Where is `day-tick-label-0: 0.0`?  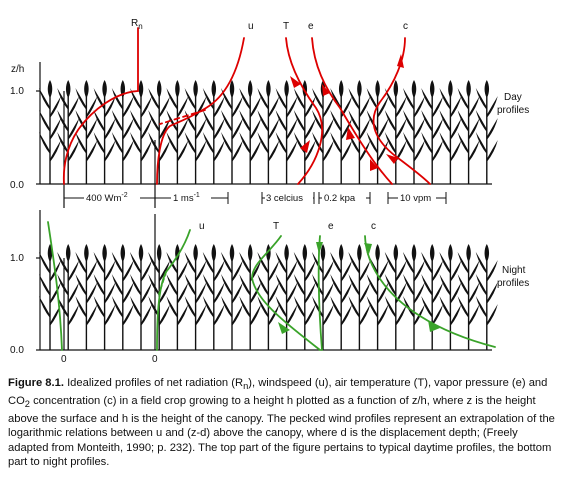 day-tick-label-0: 0.0 is located at coordinates (17, 185).